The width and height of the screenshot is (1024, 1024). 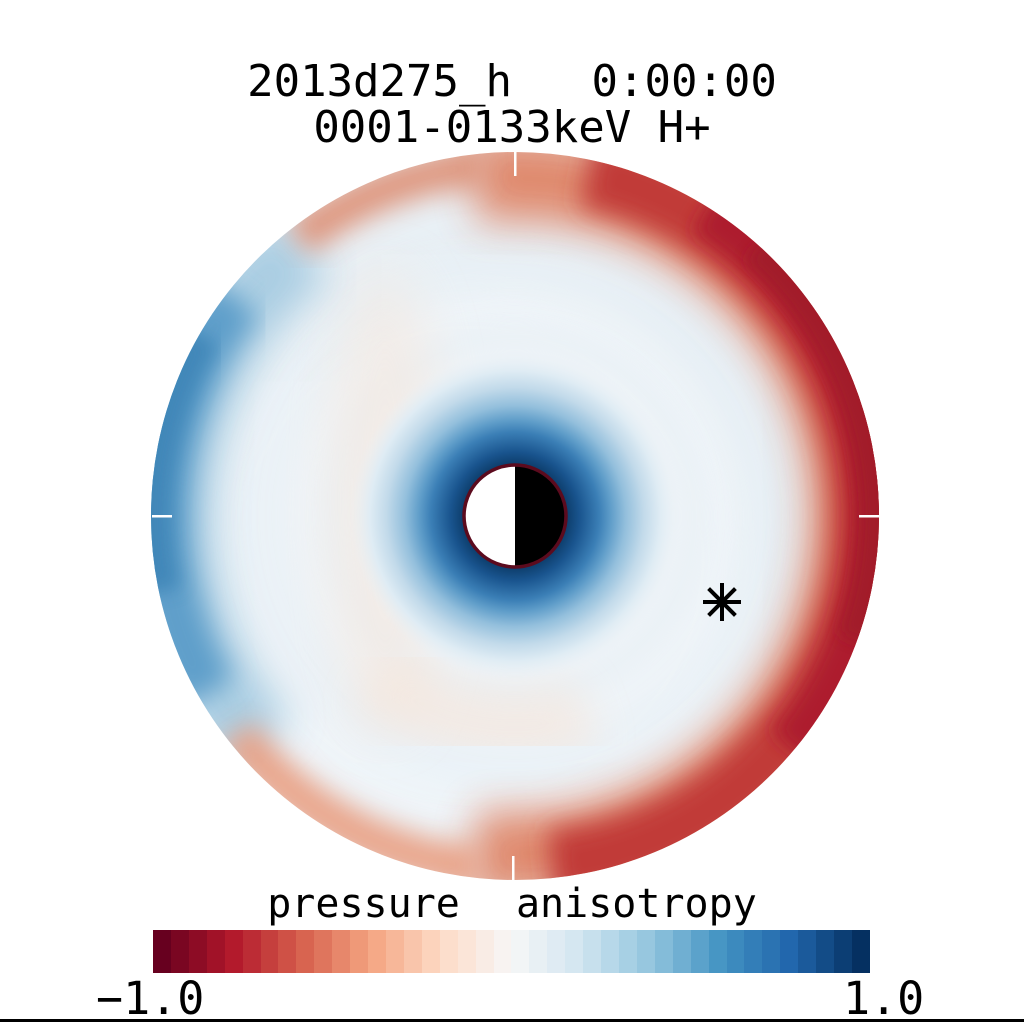 What do you see at coordinates (478, 705) in the screenshot?
I see `peach-wisp` at bounding box center [478, 705].